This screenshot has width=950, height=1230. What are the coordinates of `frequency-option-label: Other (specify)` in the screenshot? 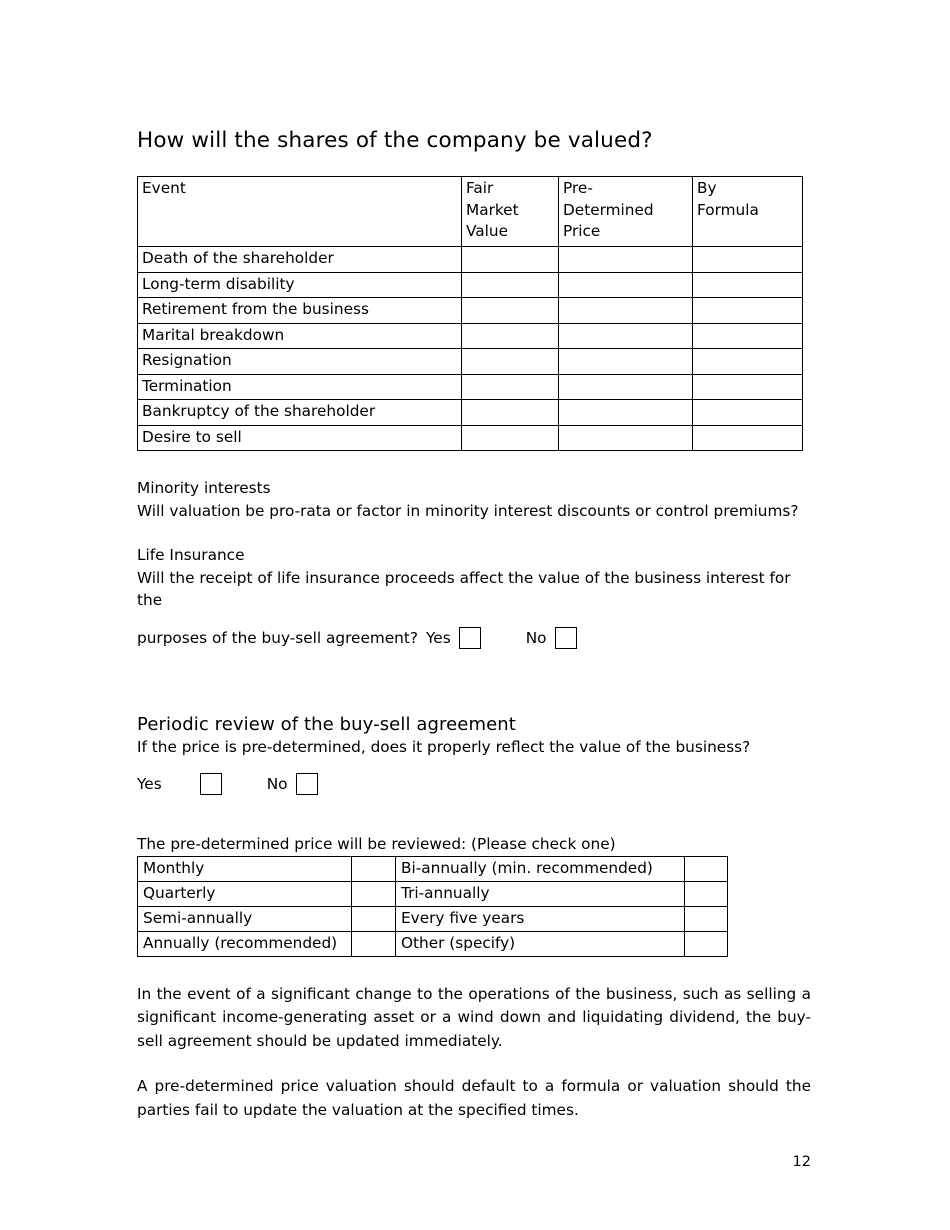 It's located at (540, 943).